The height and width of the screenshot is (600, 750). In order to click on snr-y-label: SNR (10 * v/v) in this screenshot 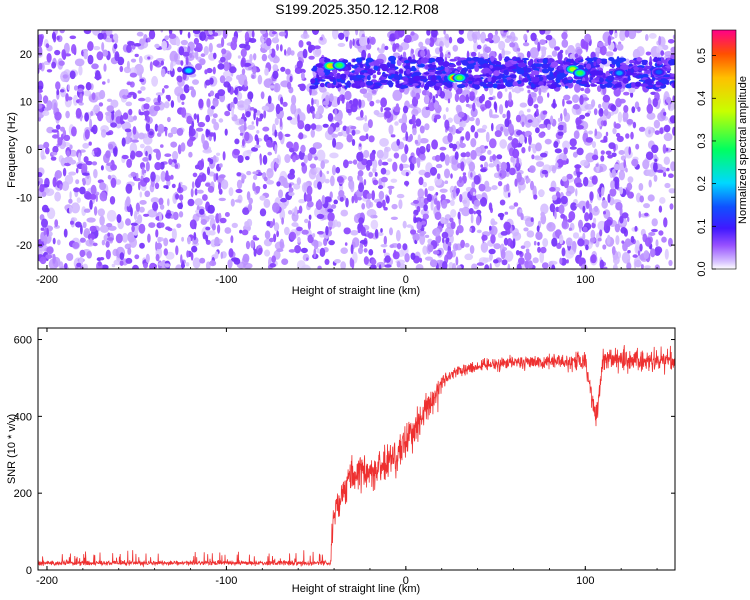, I will do `click(12, 449)`.